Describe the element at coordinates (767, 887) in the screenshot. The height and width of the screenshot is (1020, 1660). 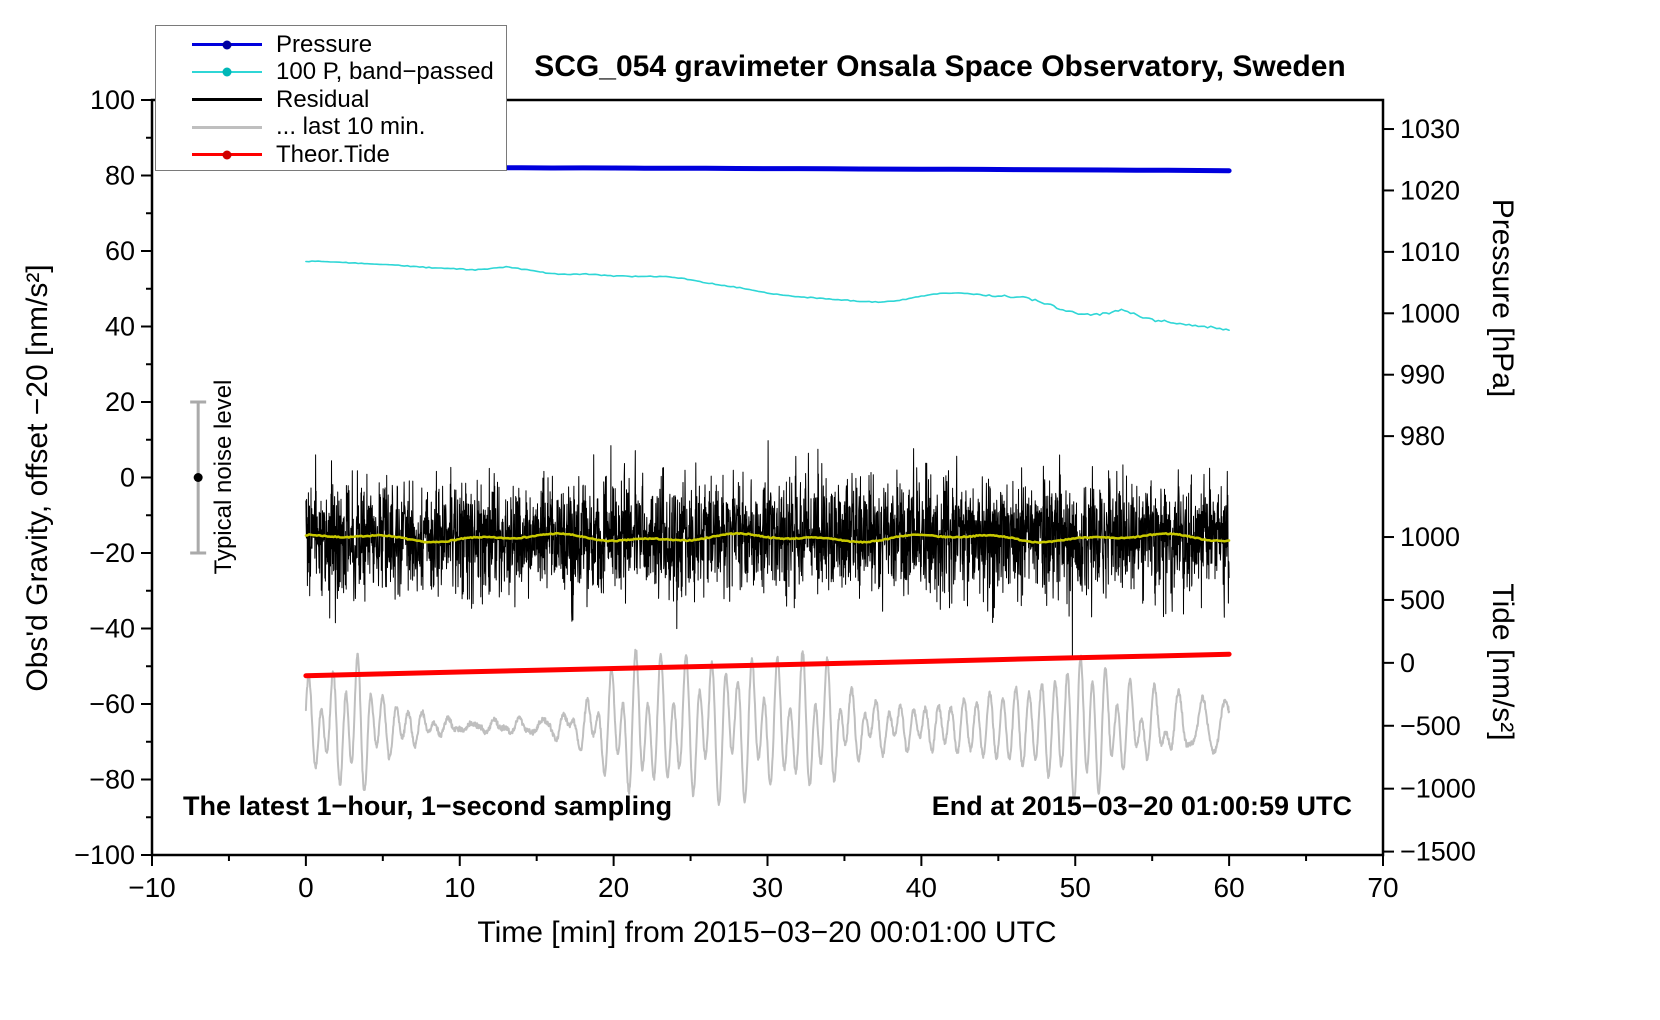
I see `svg-text: 30` at that location.